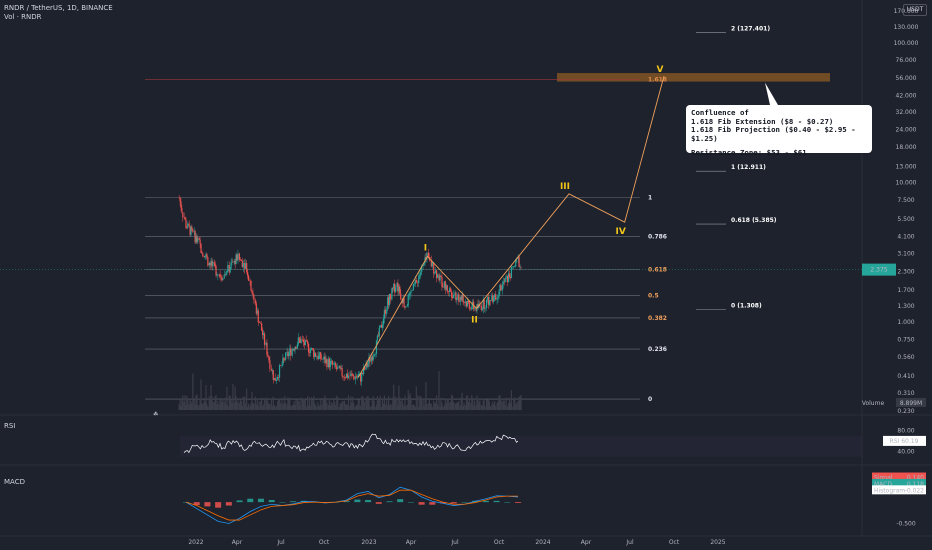  Describe the element at coordinates (905, 306) in the screenshot. I see `price-tick-label: 1.300` at that location.